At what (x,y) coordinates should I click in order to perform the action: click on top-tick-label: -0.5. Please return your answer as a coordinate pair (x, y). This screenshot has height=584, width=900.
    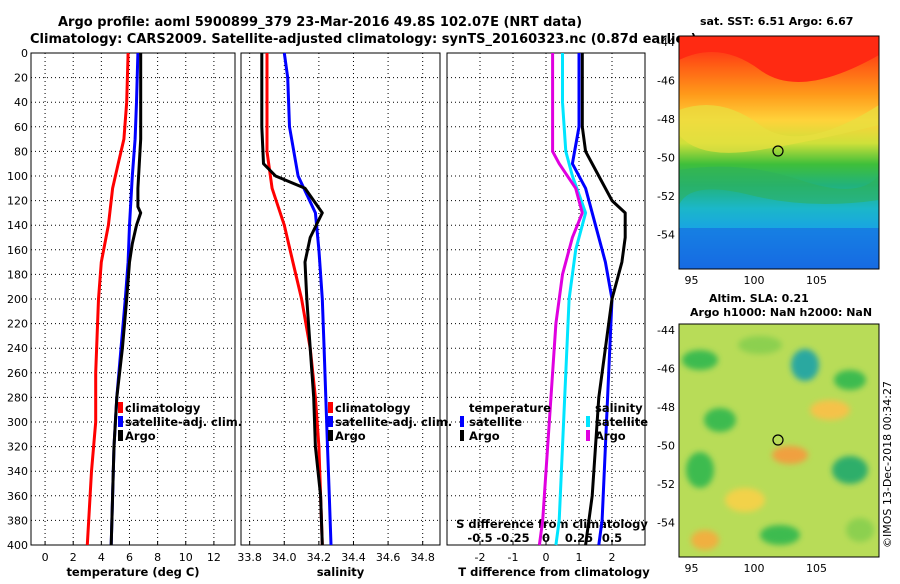
    Looking at the image, I should click on (479, 538).